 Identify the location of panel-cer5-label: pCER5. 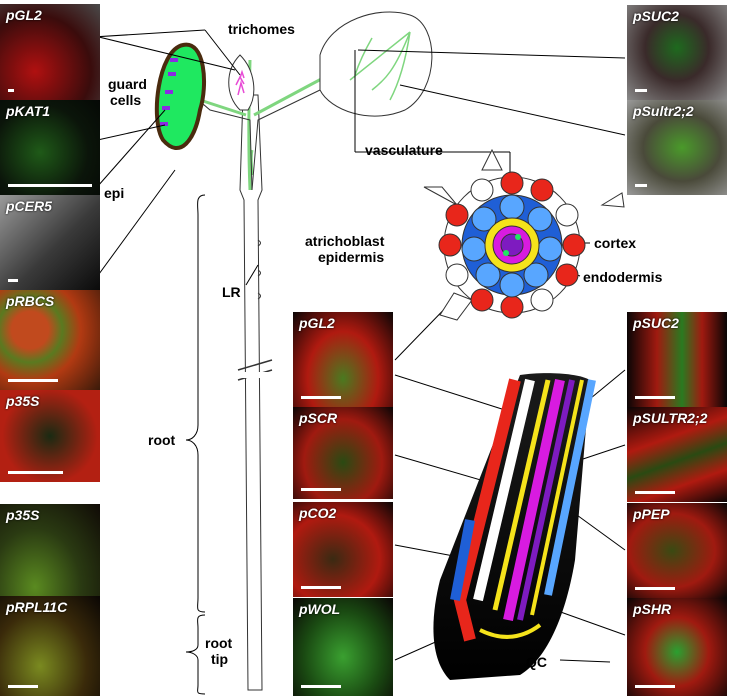
(29, 206).